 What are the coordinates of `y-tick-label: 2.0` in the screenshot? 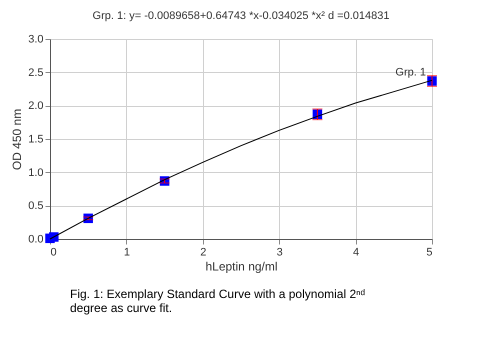 It's located at (36, 106).